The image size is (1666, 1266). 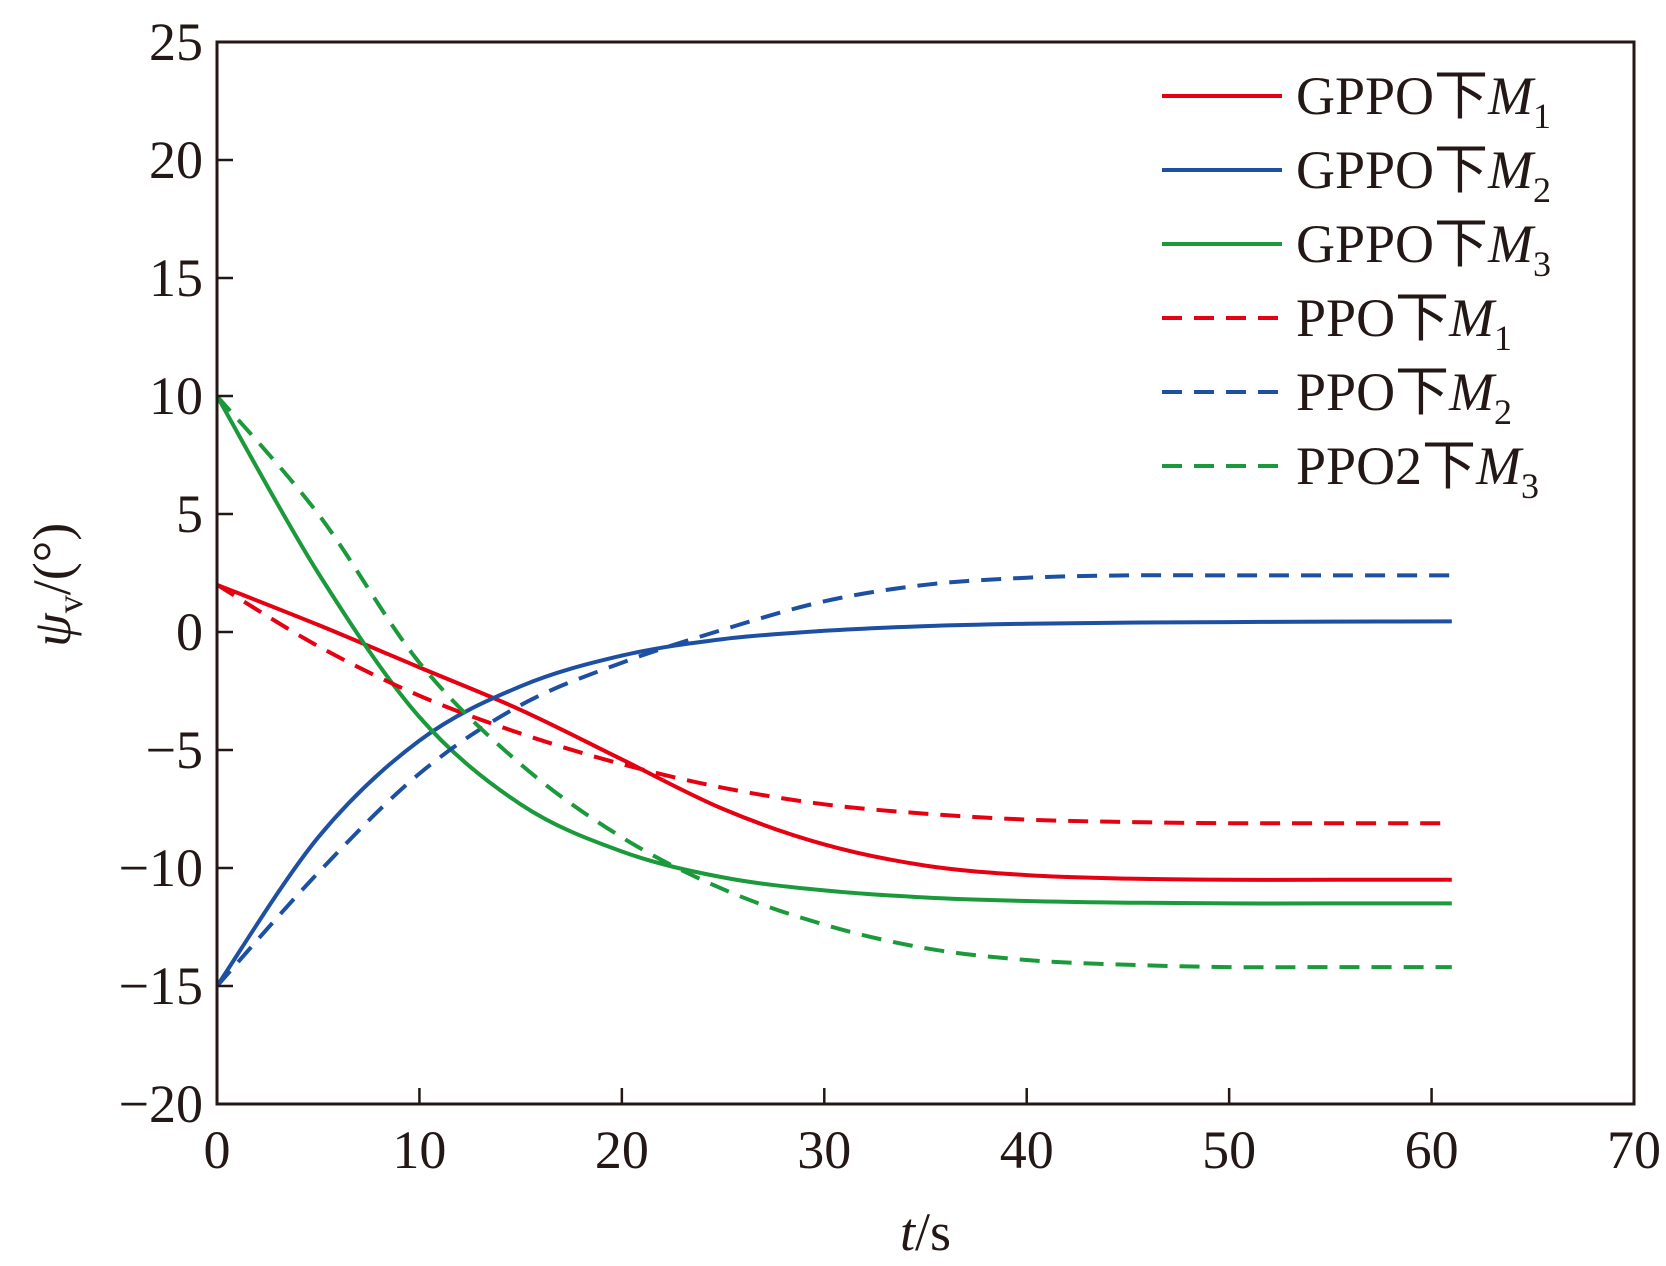 What do you see at coordinates (176, 42) in the screenshot?
I see `y-tick-label: 25` at bounding box center [176, 42].